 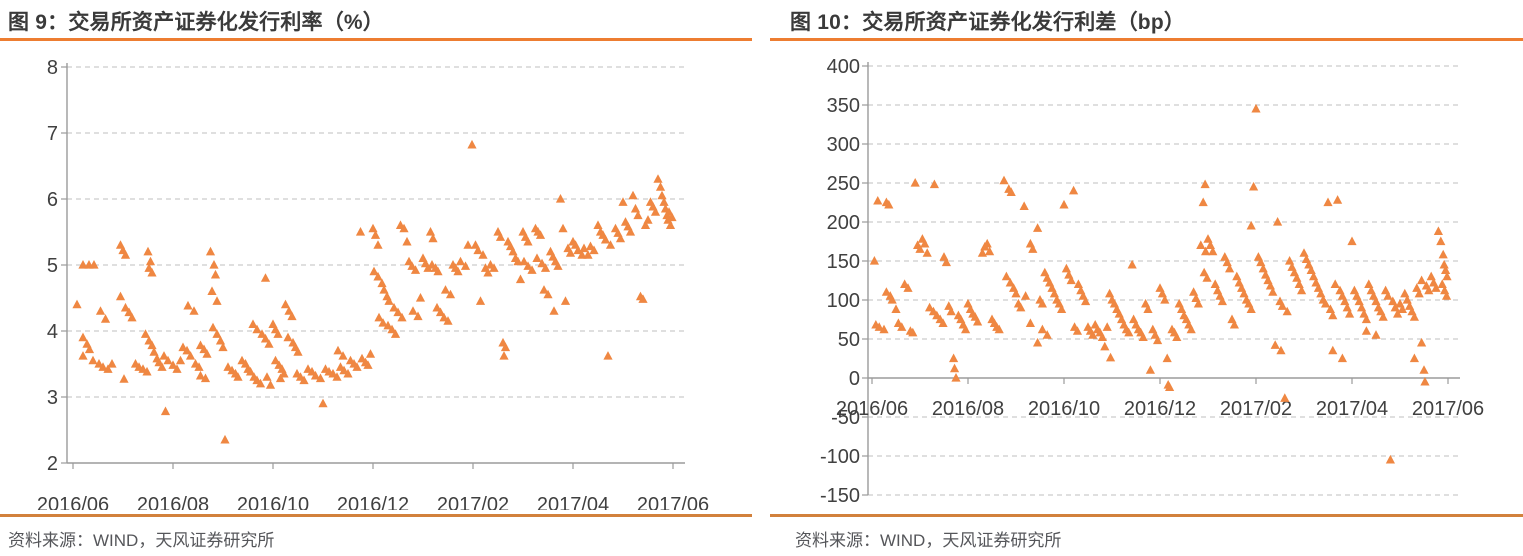 I want to click on figure-9-title: 图 9：交易所资产证券化发行利率（%）, so click(x=196, y=22).